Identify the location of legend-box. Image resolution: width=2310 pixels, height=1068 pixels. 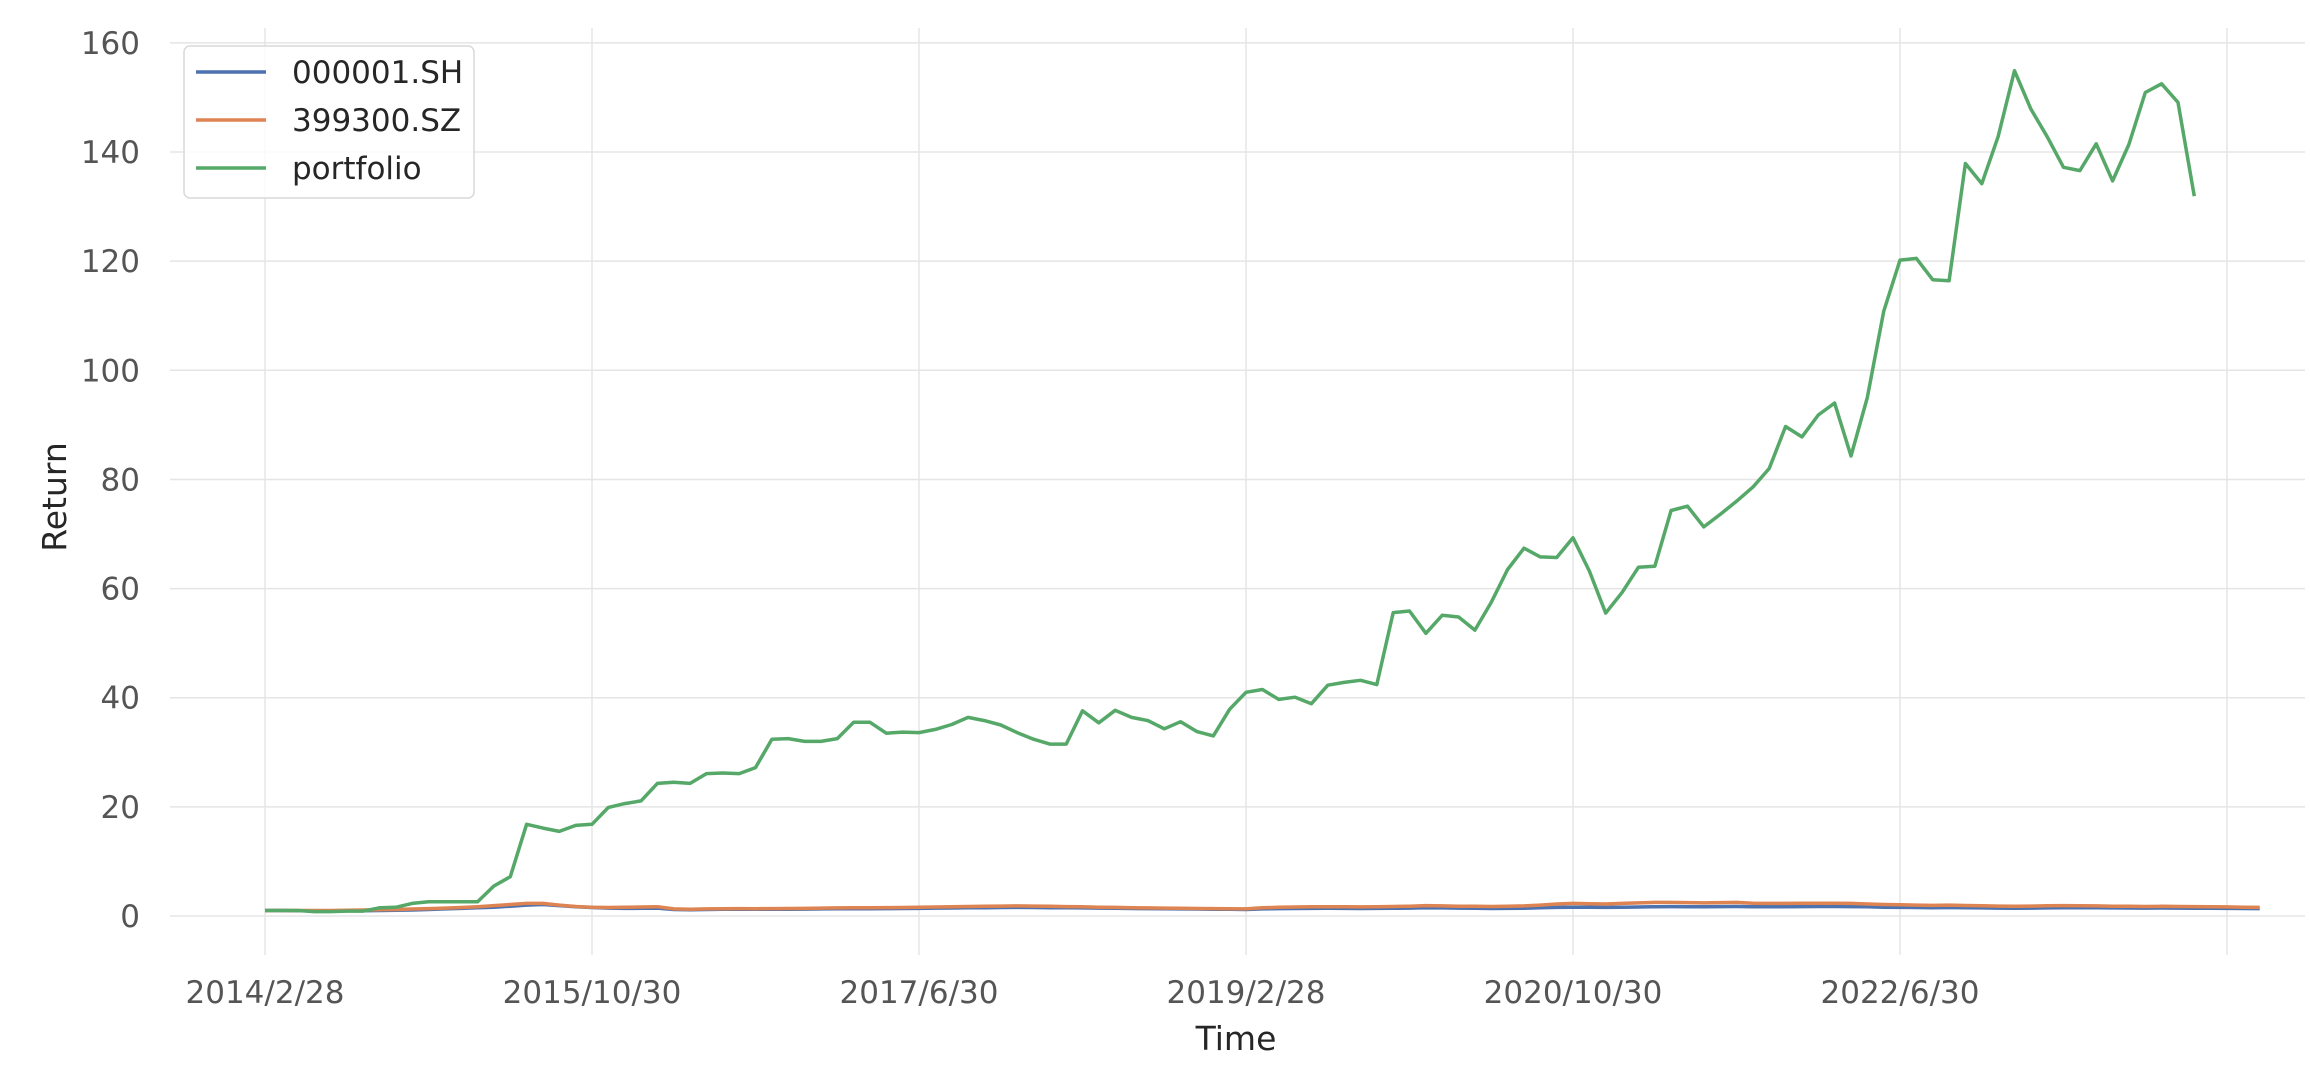
(329, 122).